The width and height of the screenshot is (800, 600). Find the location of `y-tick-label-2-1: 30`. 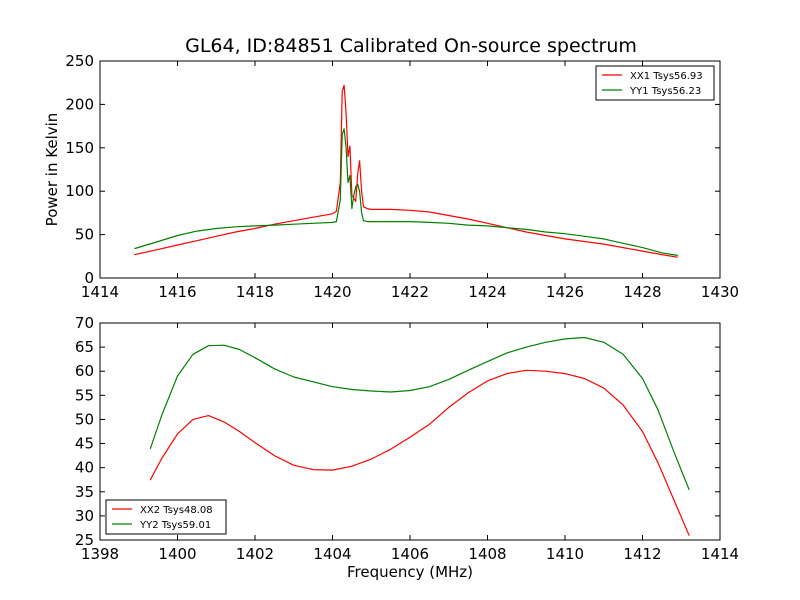

y-tick-label-2-1: 30 is located at coordinates (84, 516).